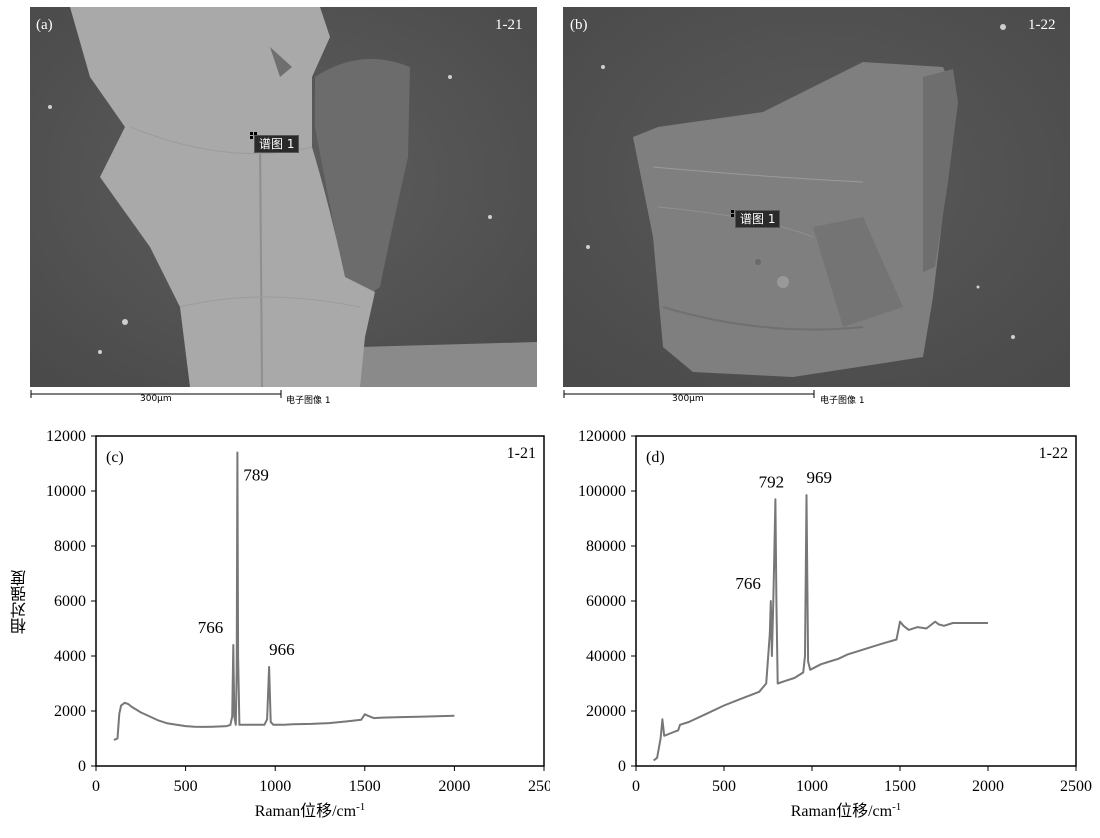 This screenshot has height=838, width=1100. What do you see at coordinates (602, 436) in the screenshot?
I see `y-tick-label: 120000` at bounding box center [602, 436].